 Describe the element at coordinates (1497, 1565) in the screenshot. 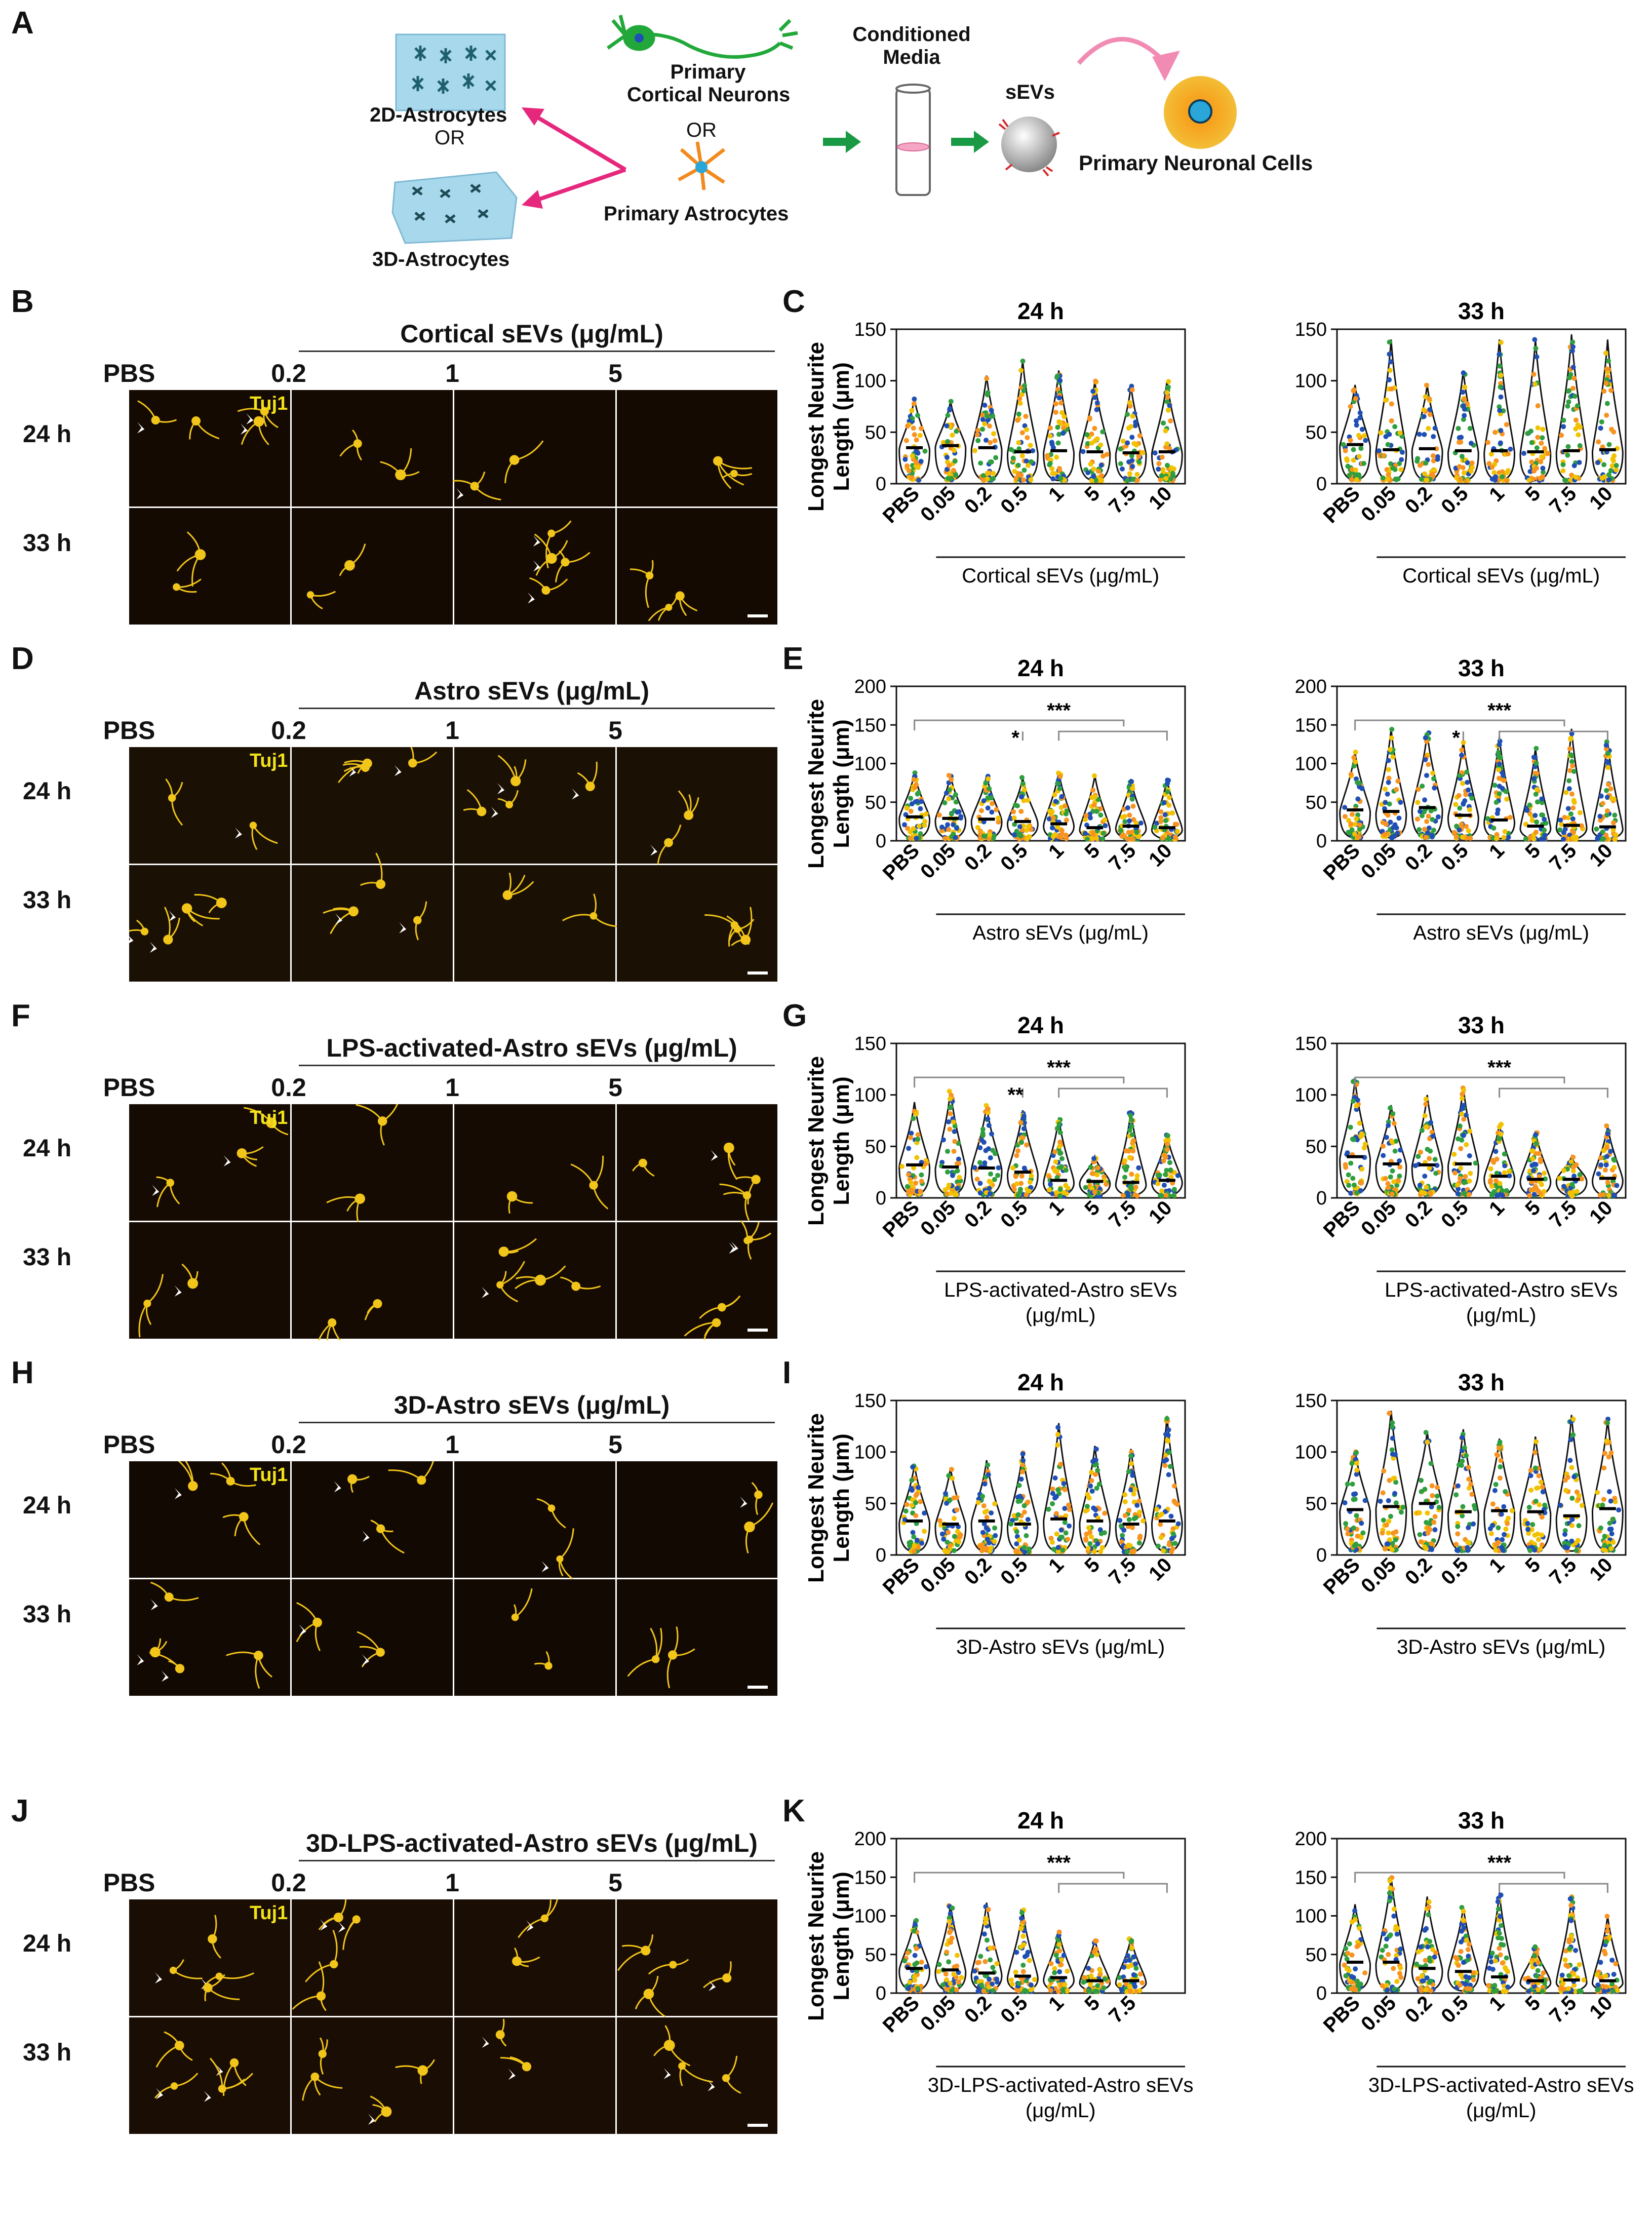

I see `x-tick-label: 1` at that location.